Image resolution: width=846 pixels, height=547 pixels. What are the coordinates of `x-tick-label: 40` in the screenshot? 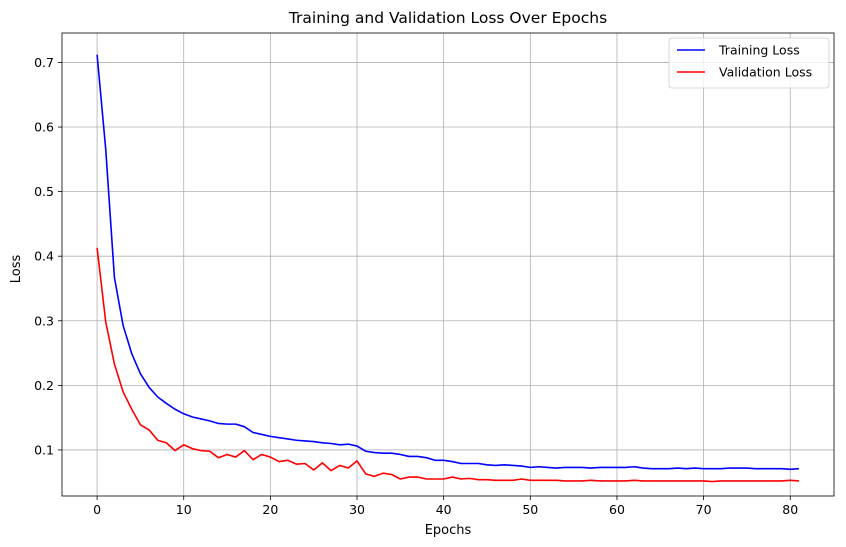 It's located at (444, 509).